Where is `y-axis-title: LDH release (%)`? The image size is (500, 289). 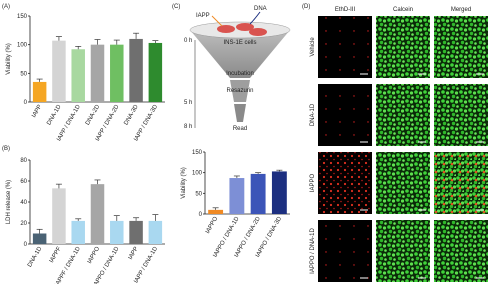 y-axis-title: LDH release (%) is located at coordinates (9, 202).